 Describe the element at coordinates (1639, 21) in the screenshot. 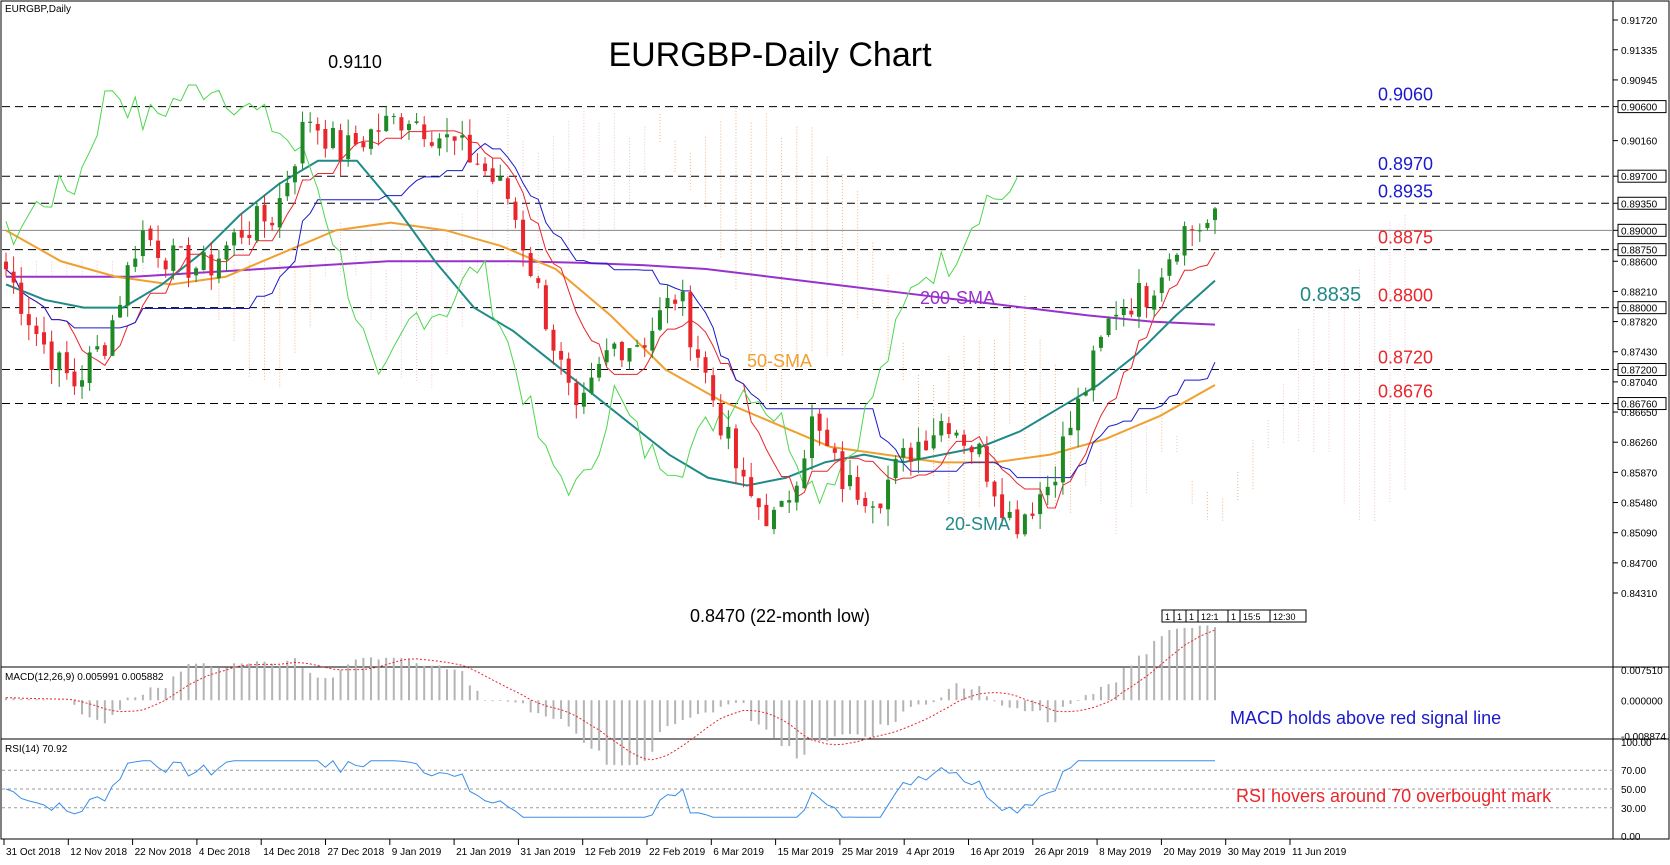

I see `price-tick-label: 0.91720` at that location.